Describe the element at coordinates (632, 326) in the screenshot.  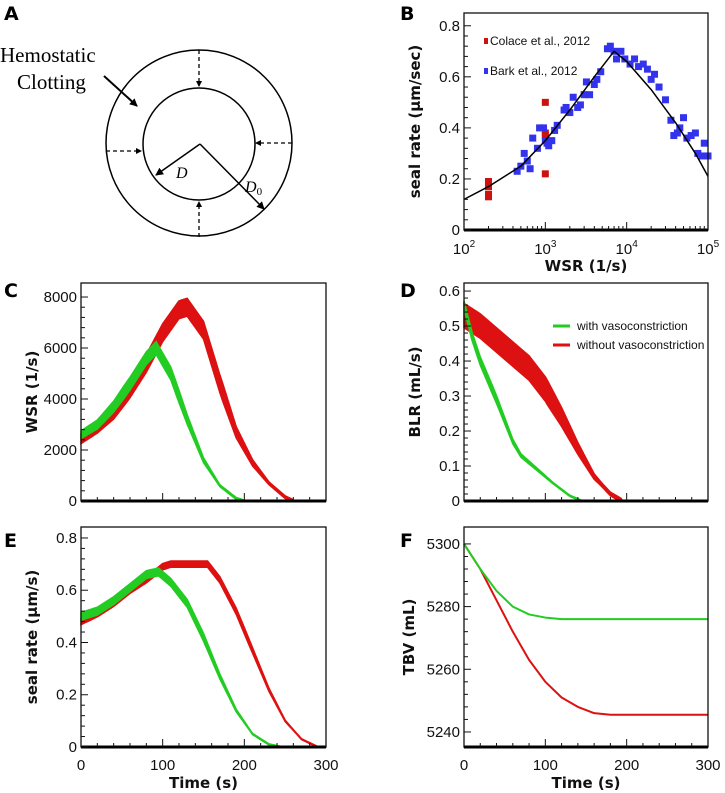
I see `legend-label-with: with vasoconstriction` at that location.